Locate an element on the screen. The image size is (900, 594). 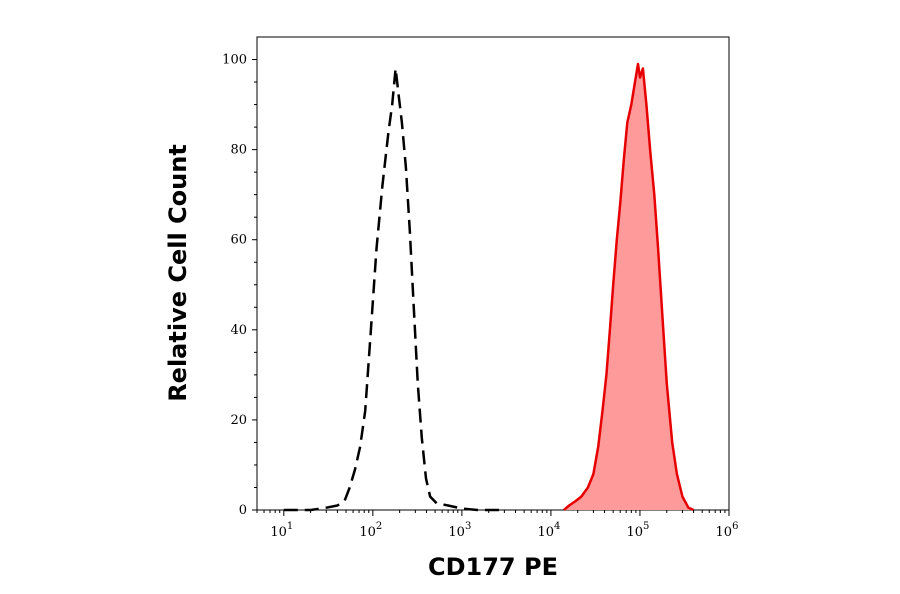
y-tick-label-2: 40 is located at coordinates (238, 330).